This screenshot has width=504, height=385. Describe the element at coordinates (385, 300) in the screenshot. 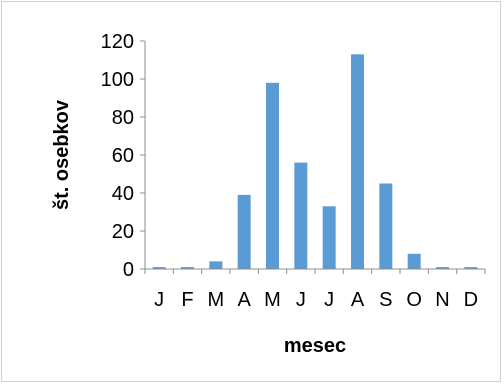

I see `x-tick-label-8: S` at that location.